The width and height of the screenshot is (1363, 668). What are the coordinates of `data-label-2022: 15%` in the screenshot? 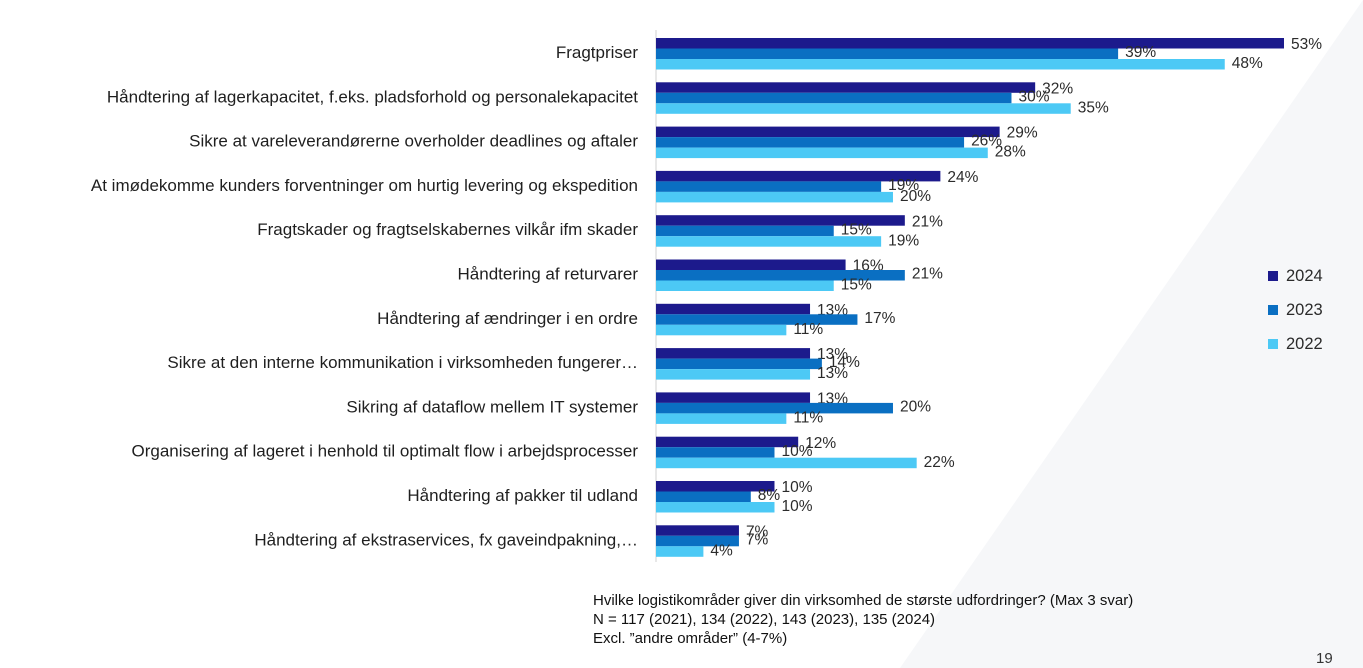 It's located at (856, 285).